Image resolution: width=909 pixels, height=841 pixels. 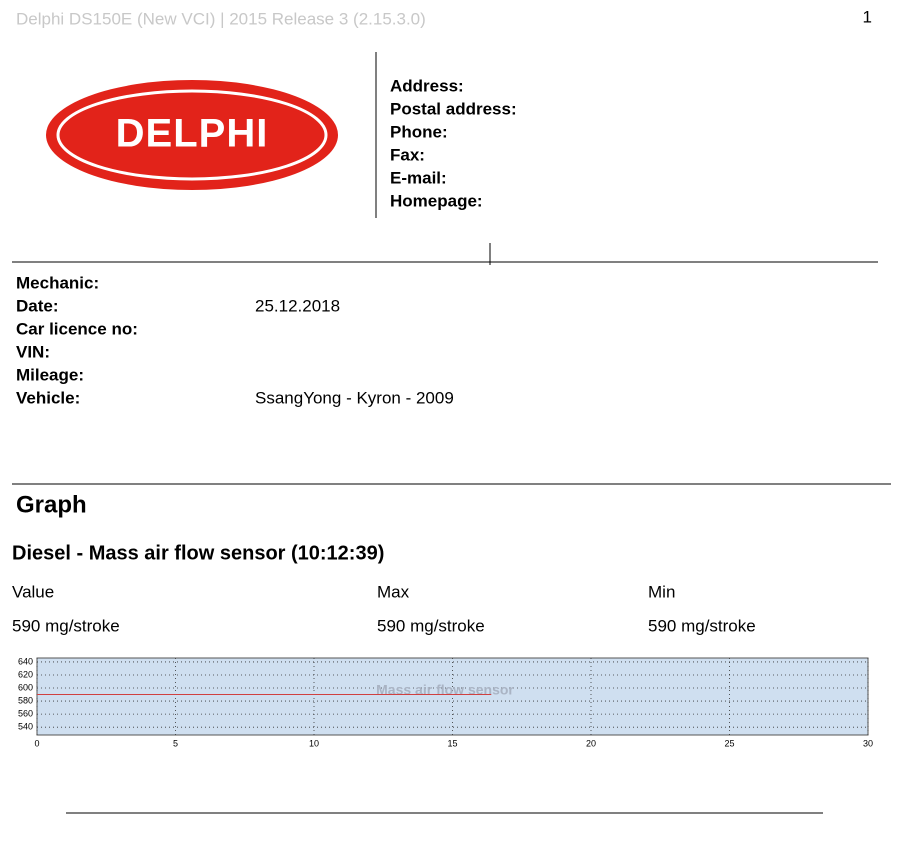 What do you see at coordinates (452, 743) in the screenshot?
I see `x-tick-label: 15` at bounding box center [452, 743].